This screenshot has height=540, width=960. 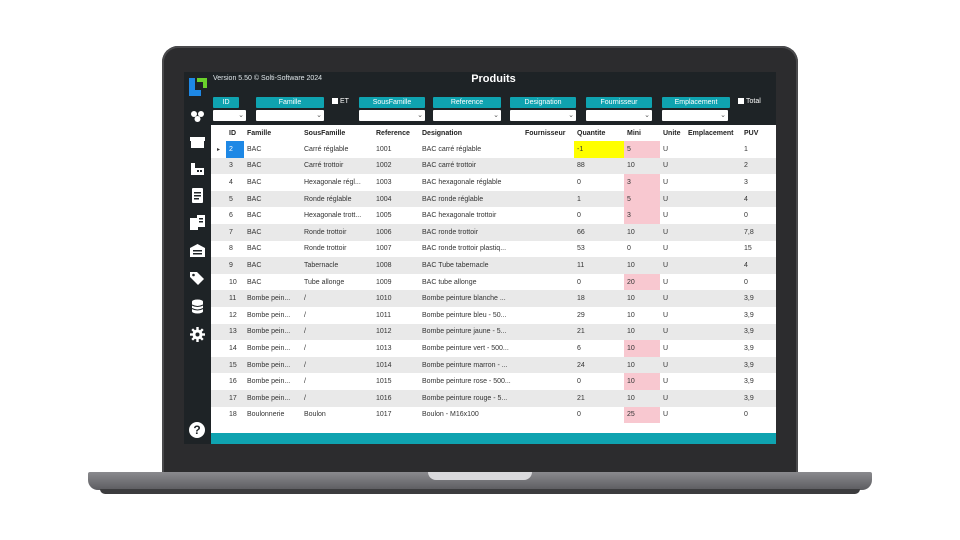 What do you see at coordinates (599, 199) in the screenshot?
I see `cell-quantite: 1` at bounding box center [599, 199].